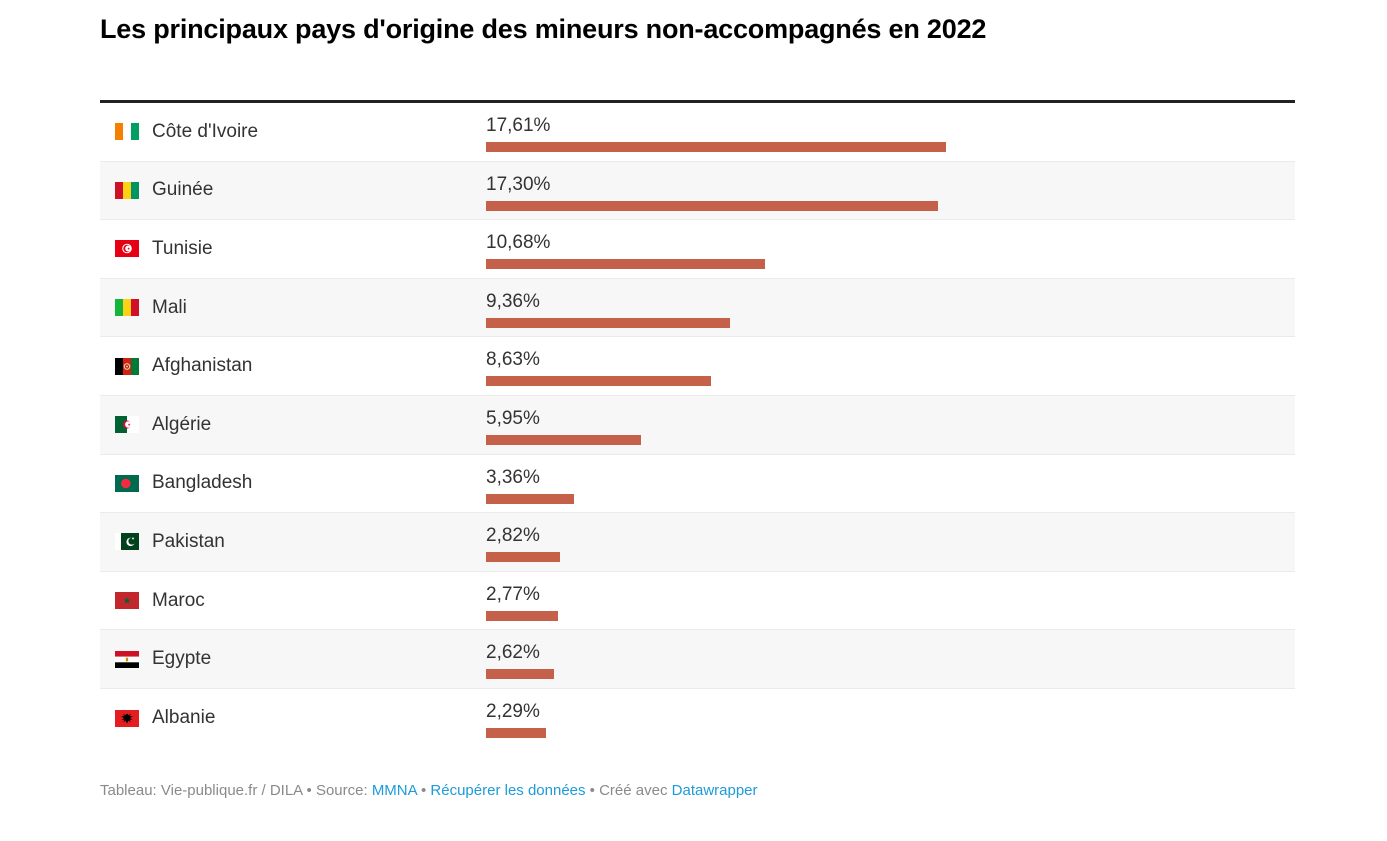  What do you see at coordinates (184, 718) in the screenshot?
I see `country-label: Albanie` at bounding box center [184, 718].